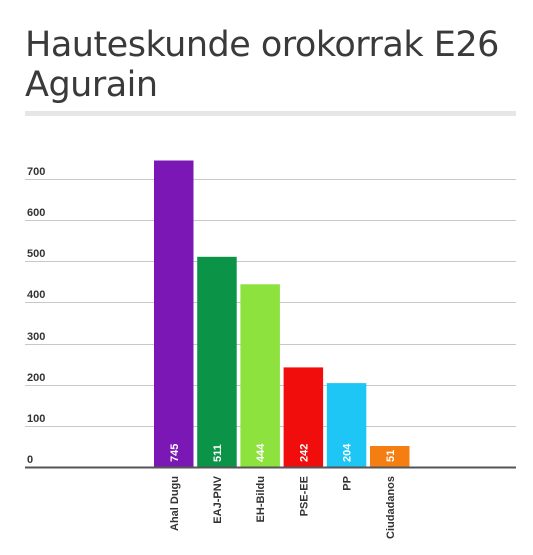  I want to click on y-tick-label-300: 300, so click(36, 337).